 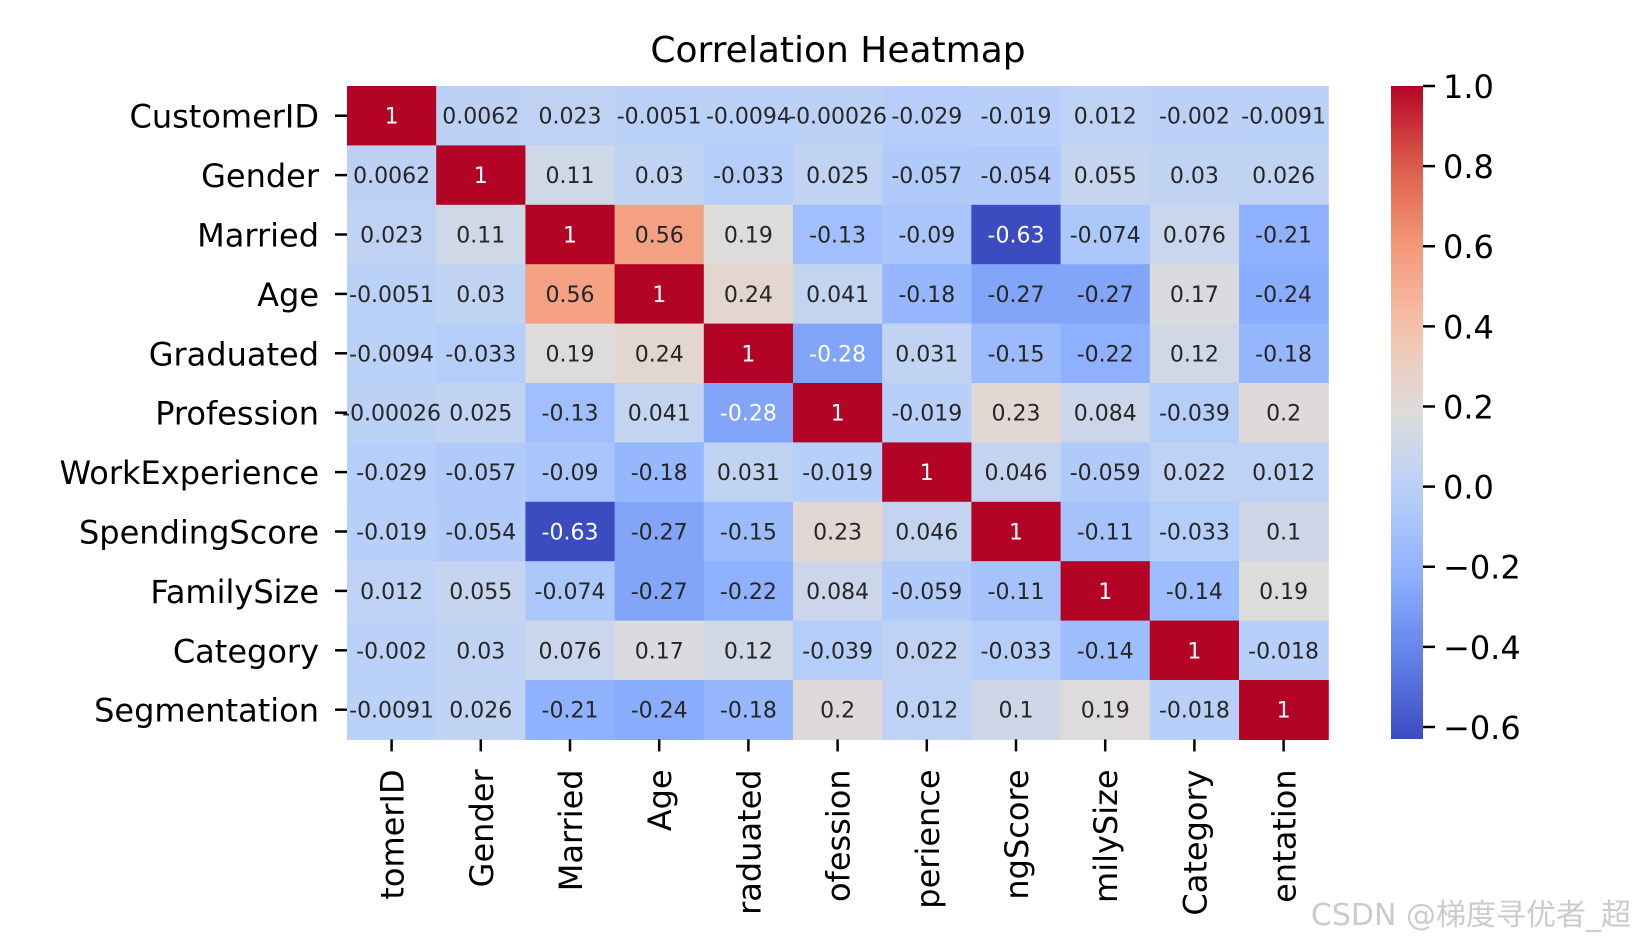 I want to click on cell-value-label: 0.046, so click(x=1016, y=473).